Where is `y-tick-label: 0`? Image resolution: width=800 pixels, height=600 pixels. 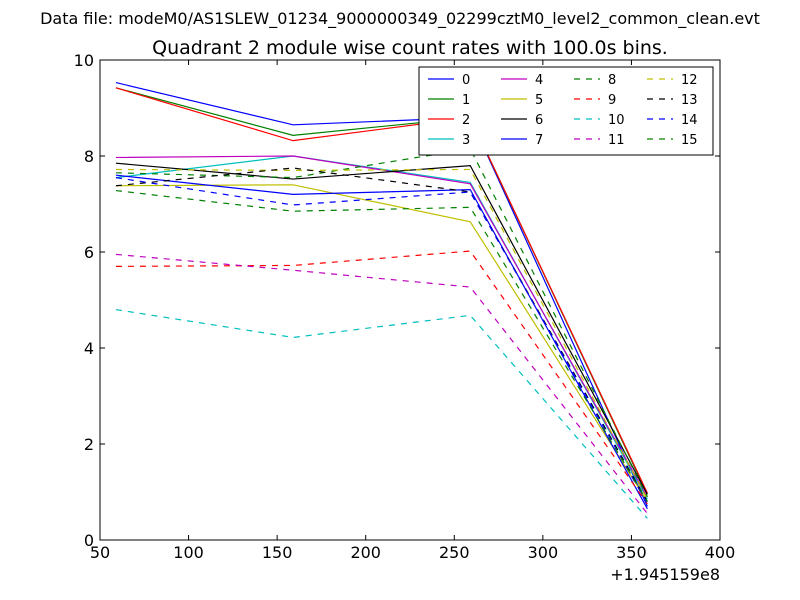
y-tick-label: 0 is located at coordinates (89, 540).